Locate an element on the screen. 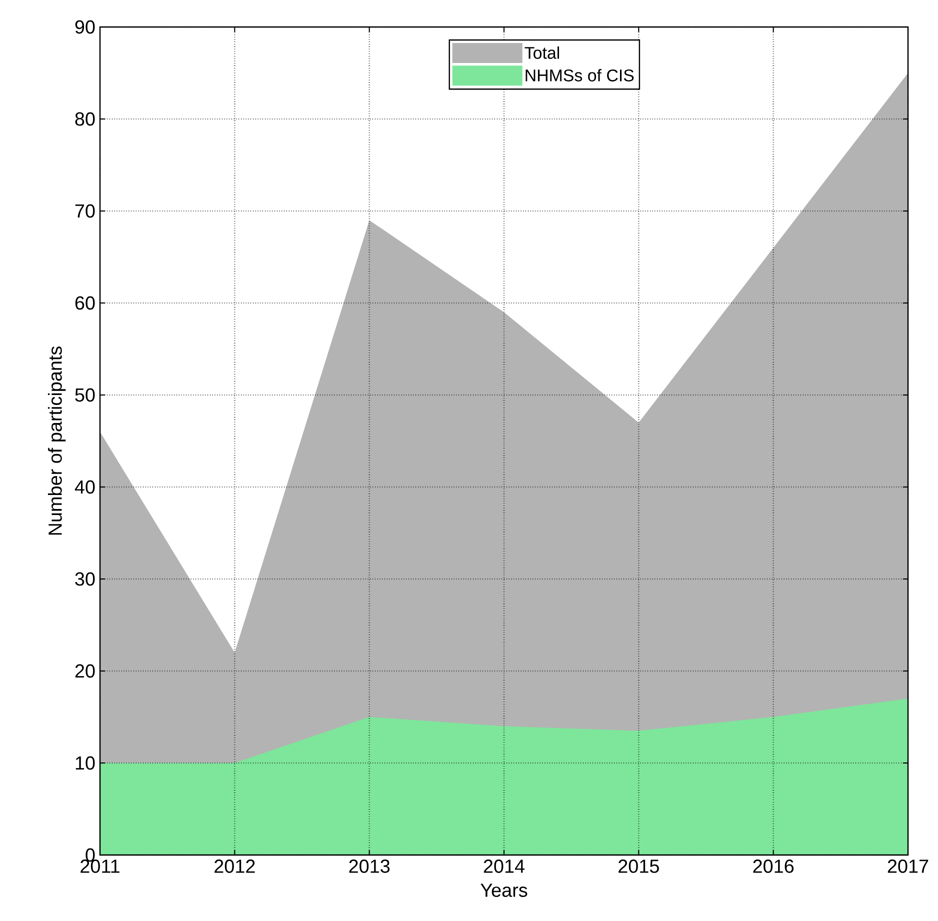 The width and height of the screenshot is (938, 921). y-tick-label: 10 is located at coordinates (85, 763).